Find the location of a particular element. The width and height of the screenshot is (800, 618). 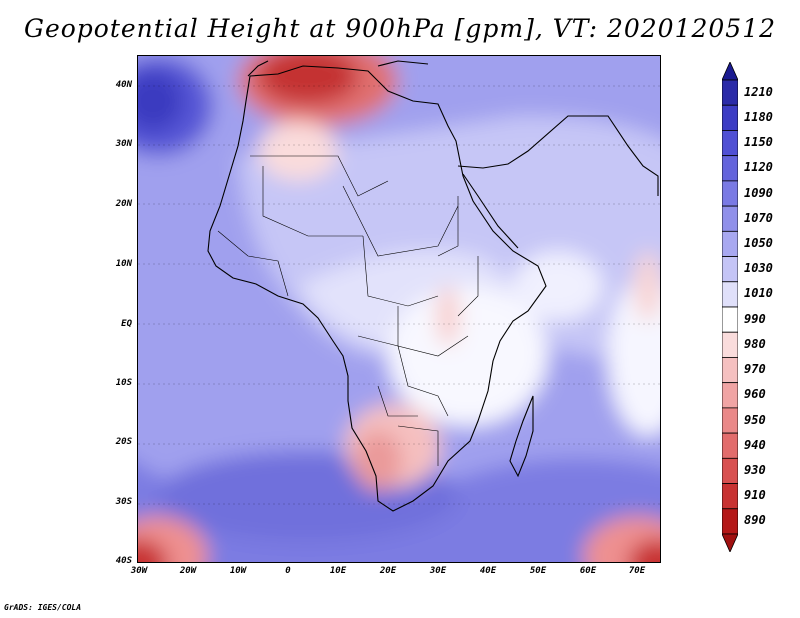

colorbar-label: 1150 is located at coordinates (758, 142).